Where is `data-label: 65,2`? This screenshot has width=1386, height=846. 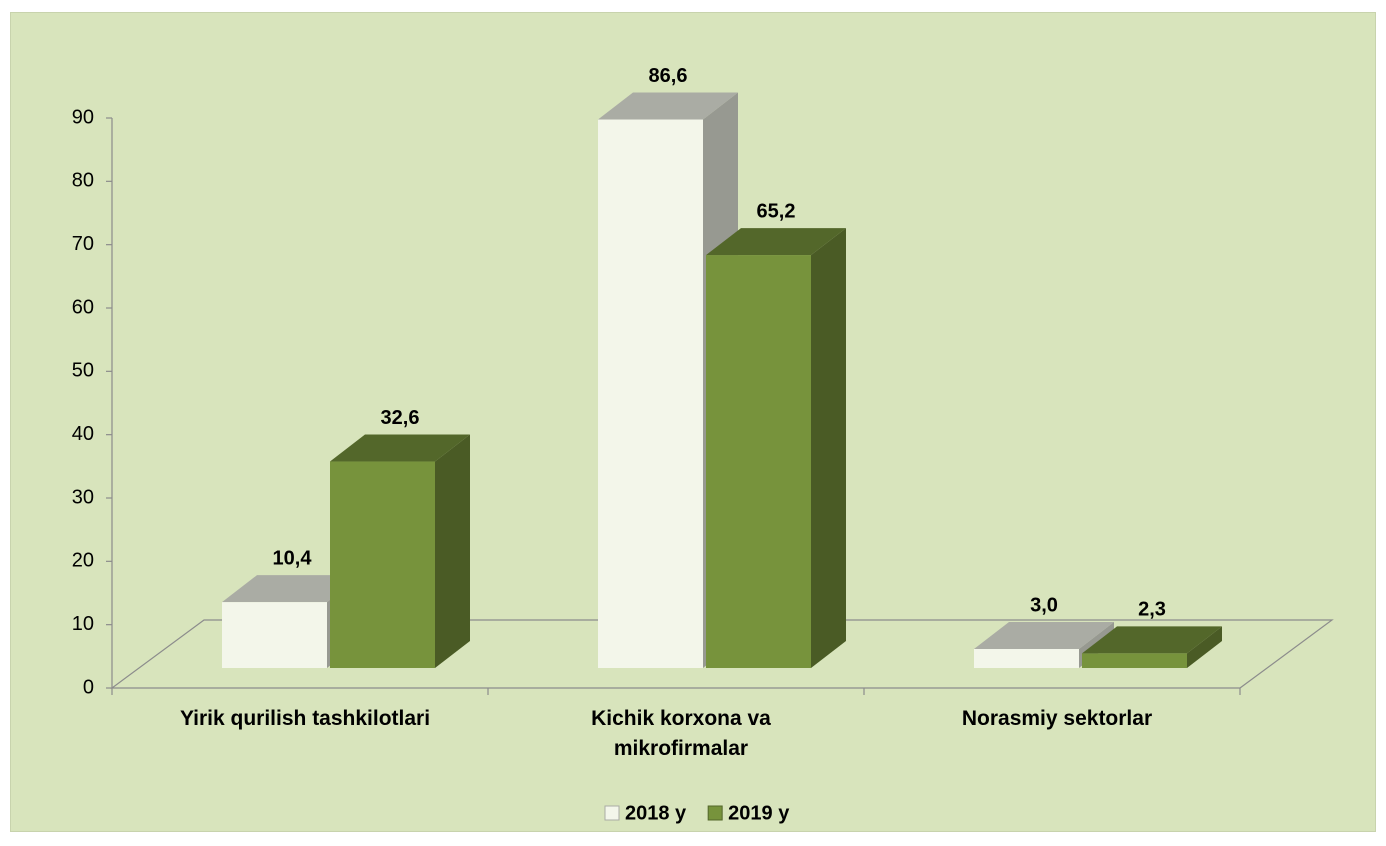
data-label: 65,2 is located at coordinates (776, 211).